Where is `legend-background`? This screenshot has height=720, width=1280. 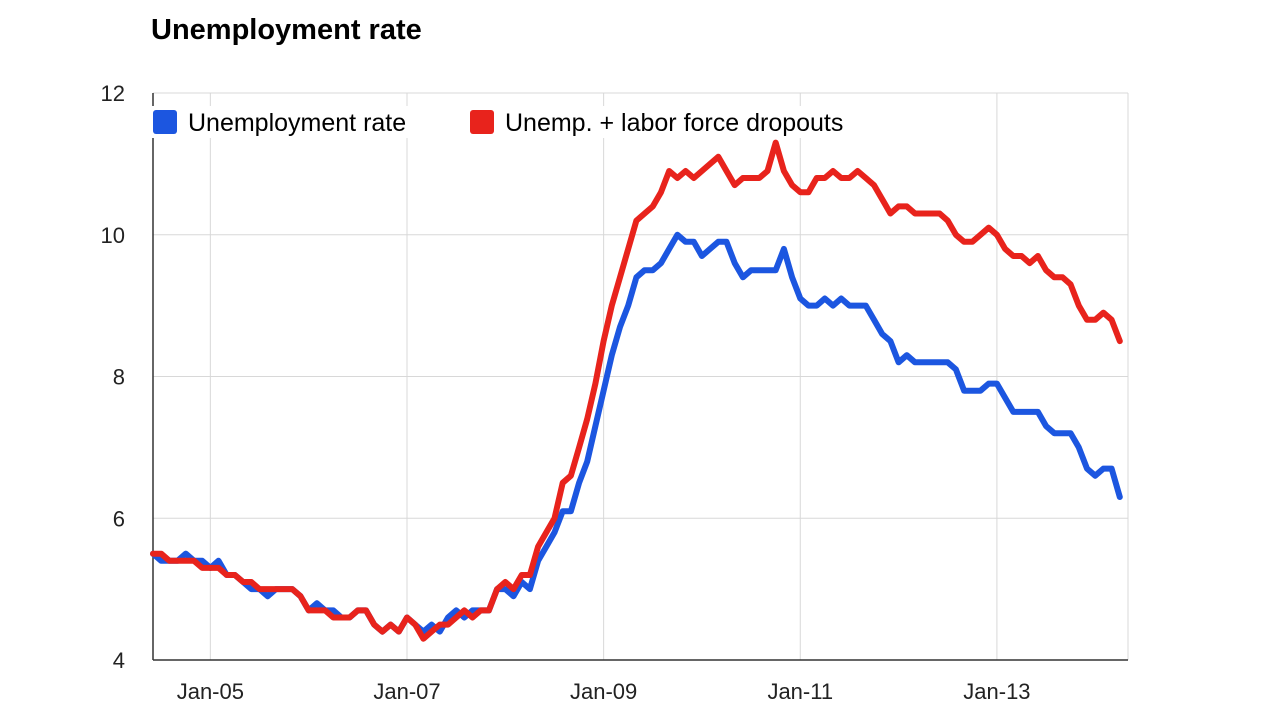
legend-background is located at coordinates (517, 122).